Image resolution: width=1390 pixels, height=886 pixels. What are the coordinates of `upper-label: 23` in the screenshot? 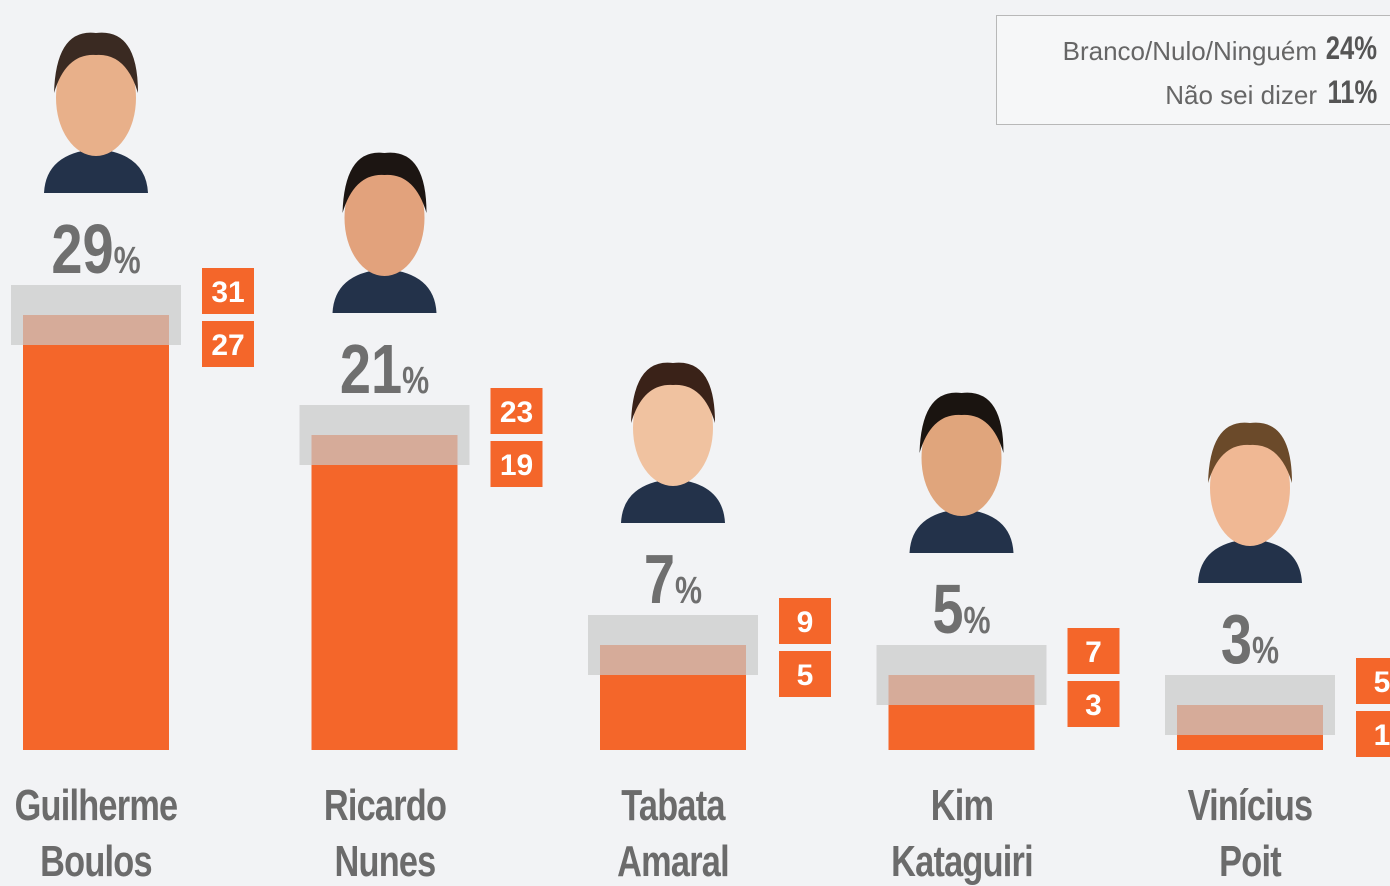 It's located at (516, 412).